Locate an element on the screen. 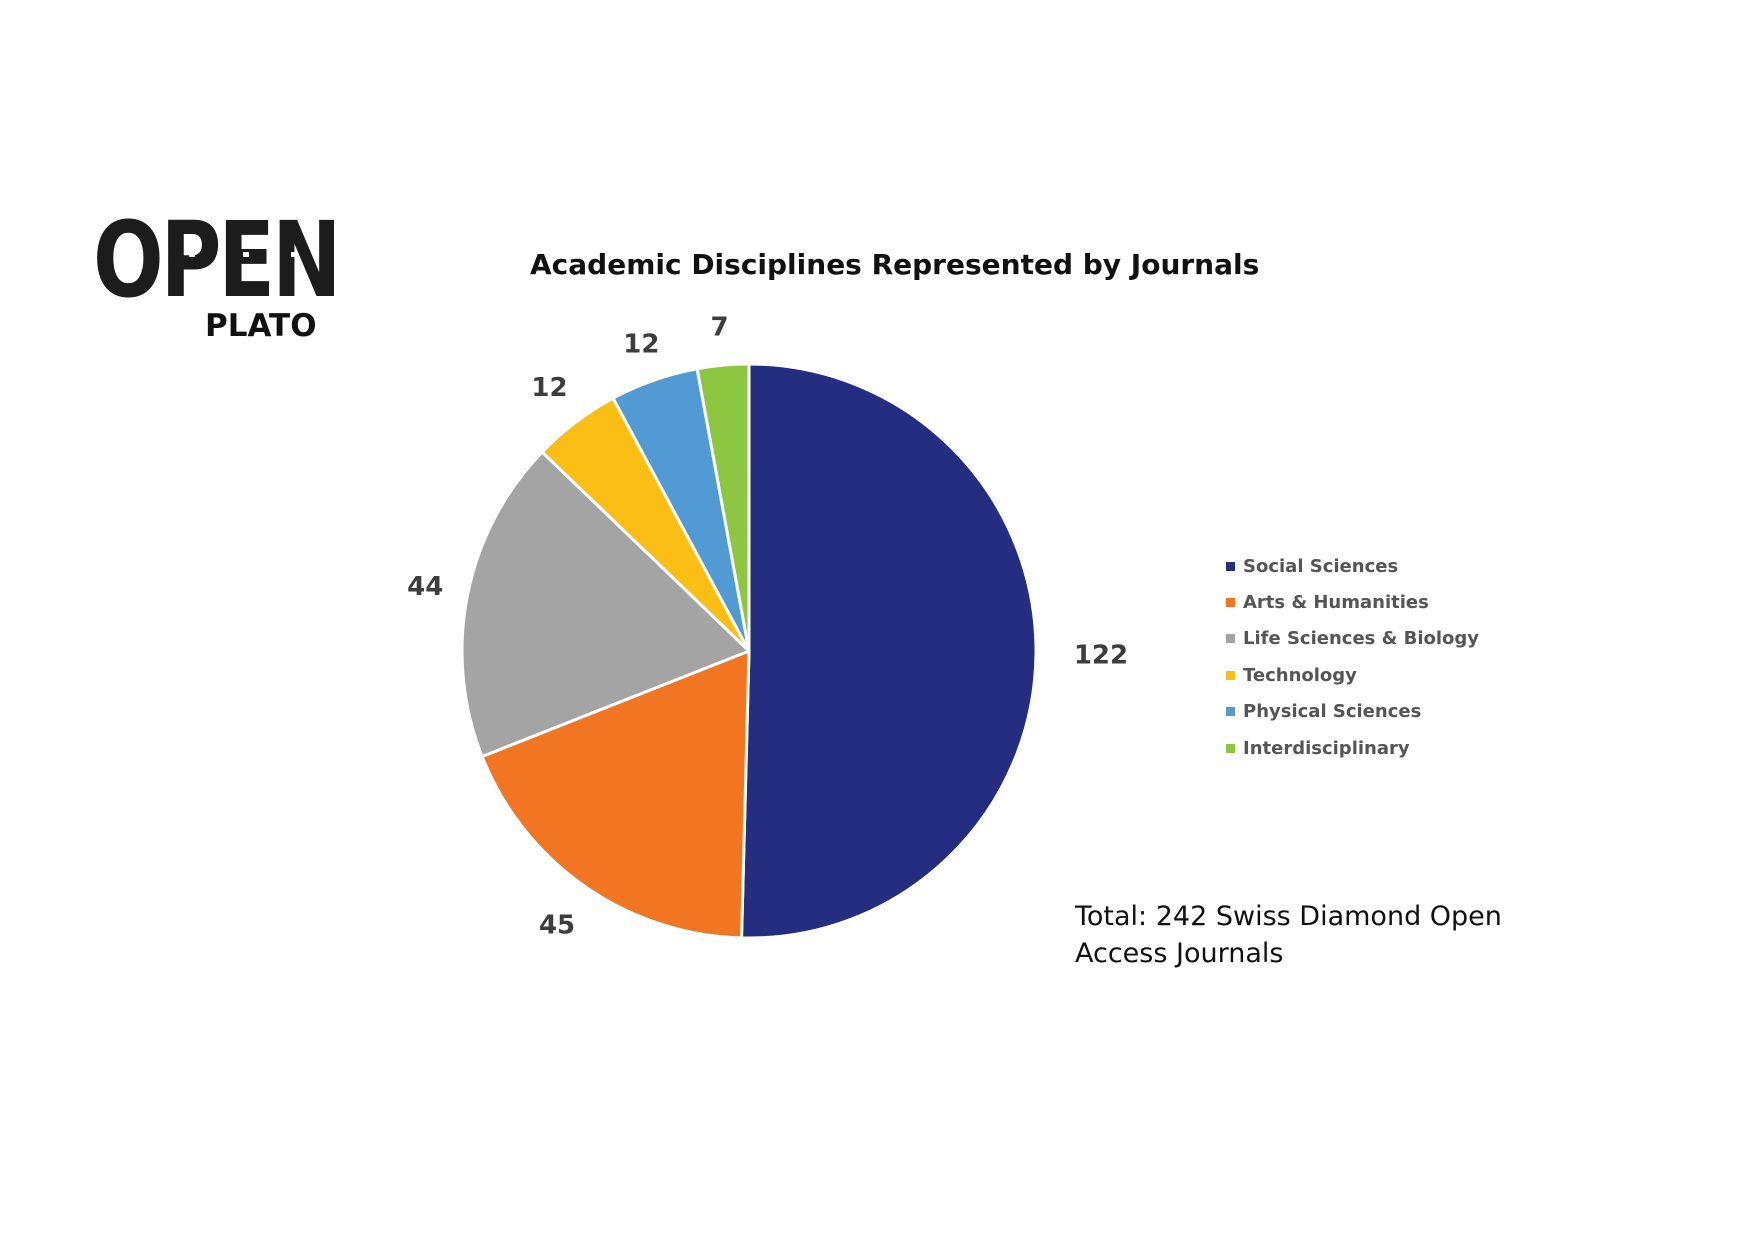 The image size is (1754, 1240). data-label-technology: 12 is located at coordinates (549, 388).